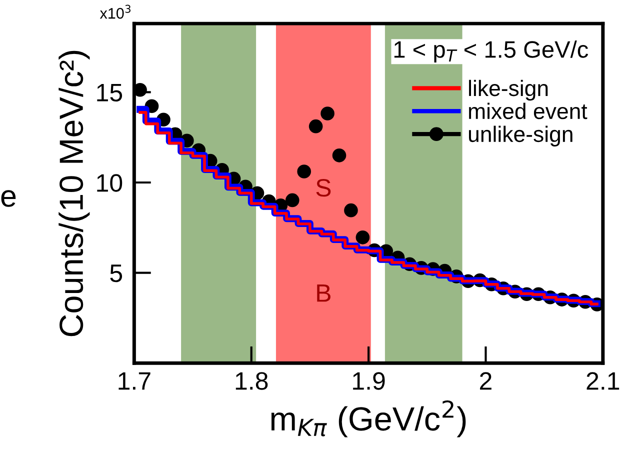 The width and height of the screenshot is (630, 462). Describe the element at coordinates (74, 193) in the screenshot. I see `y-axis-title: Counts/(10 MeV/c²)` at that location.